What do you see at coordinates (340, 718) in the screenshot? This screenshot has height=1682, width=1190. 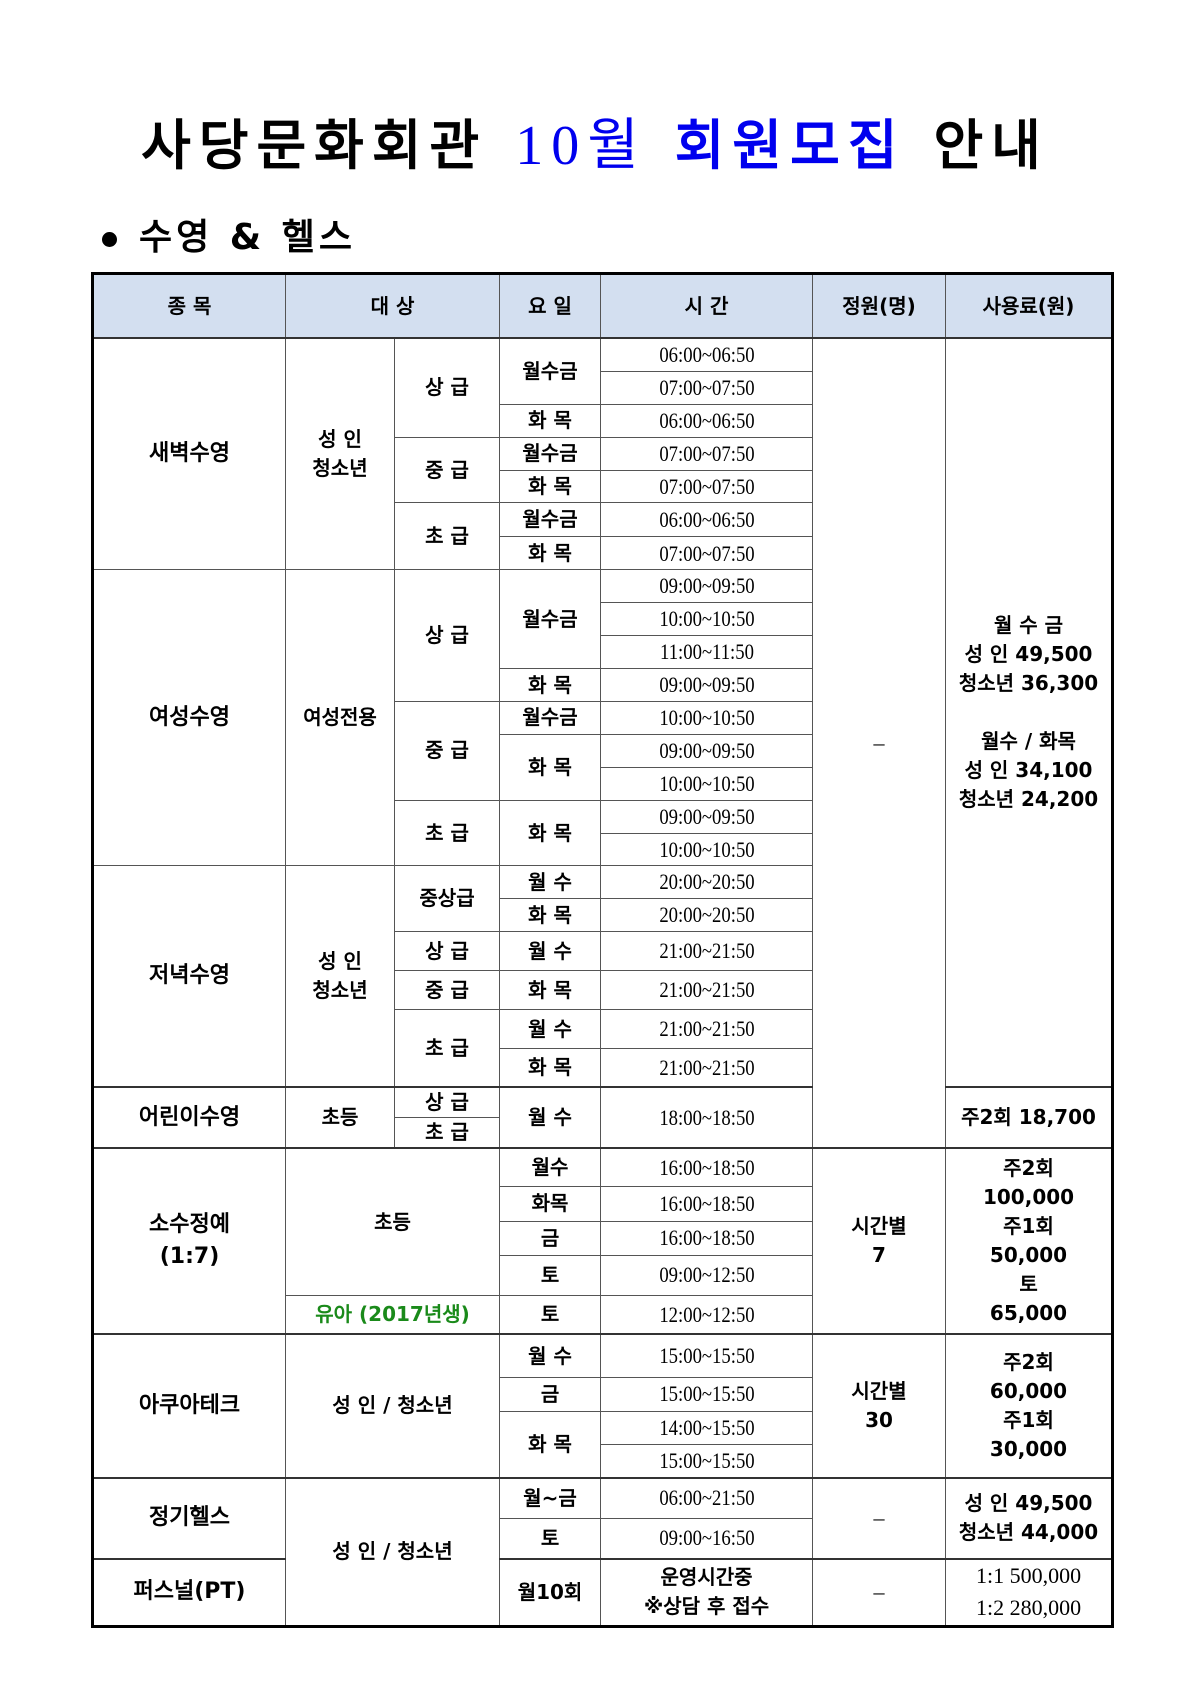 I see `target: 여성전용` at bounding box center [340, 718].